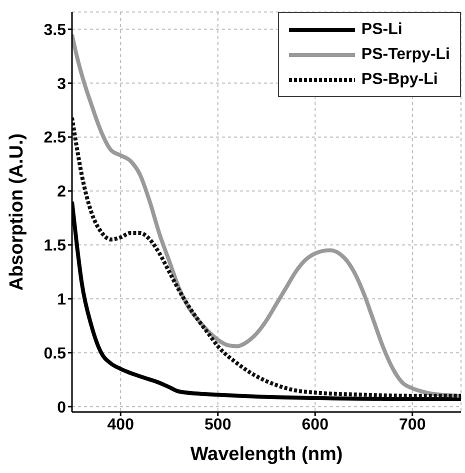  Describe the element at coordinates (17, 212) in the screenshot. I see `y-axis-title: Absorption (A.U.)` at that location.